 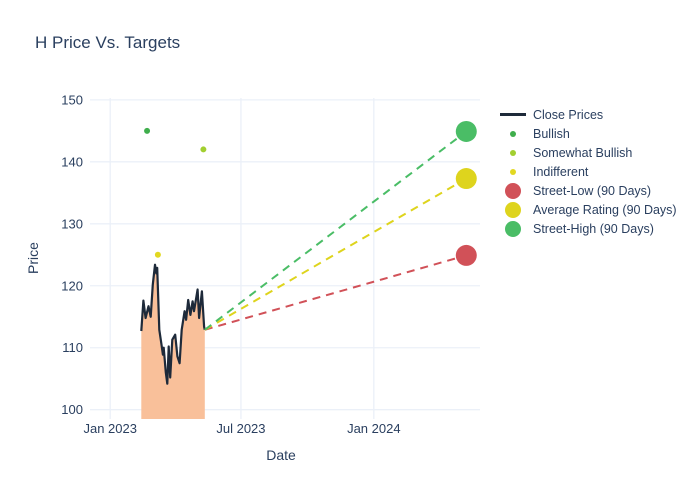 I want to click on legend-label: Street-High (90 Days), so click(x=593, y=228).